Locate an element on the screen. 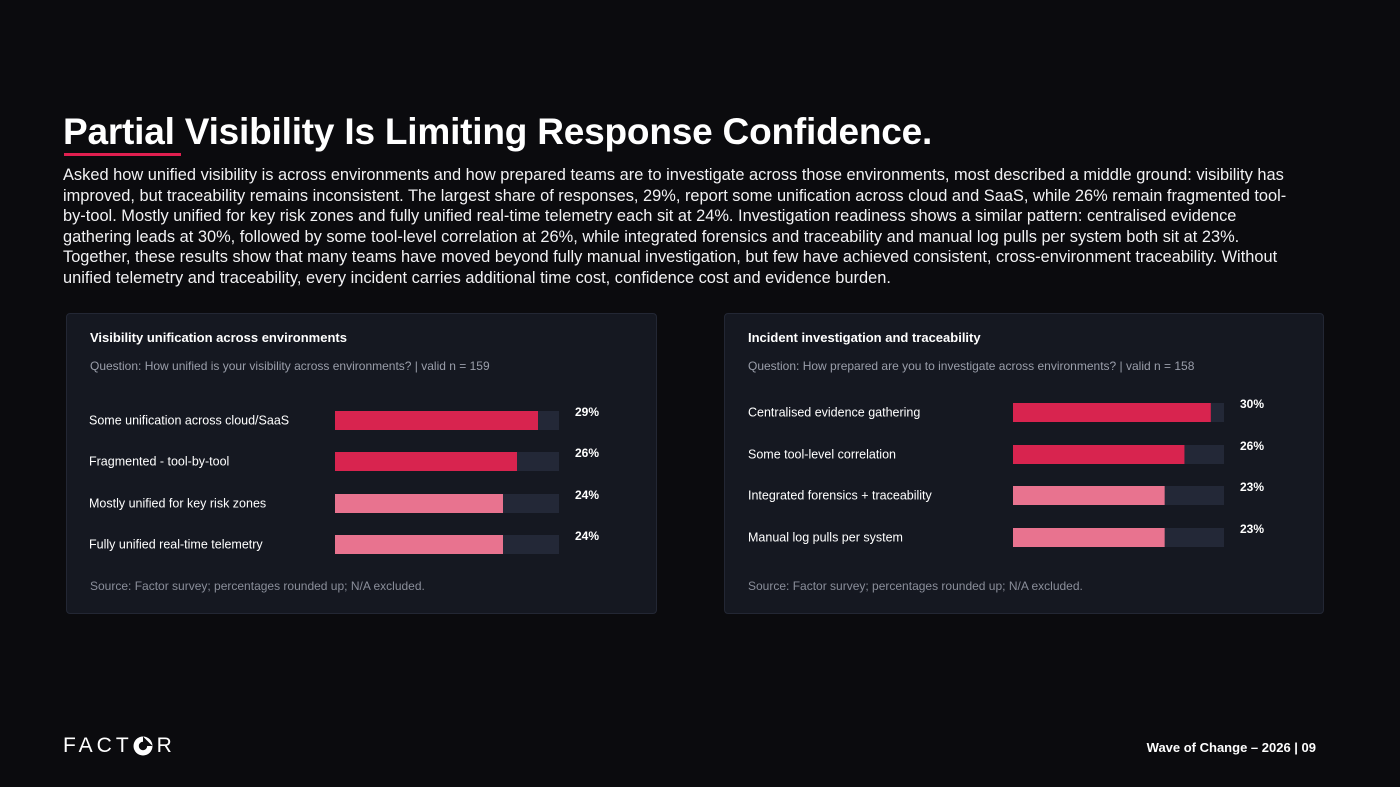 The image size is (1400, 787). factor-logo: FACT R is located at coordinates (119, 746).